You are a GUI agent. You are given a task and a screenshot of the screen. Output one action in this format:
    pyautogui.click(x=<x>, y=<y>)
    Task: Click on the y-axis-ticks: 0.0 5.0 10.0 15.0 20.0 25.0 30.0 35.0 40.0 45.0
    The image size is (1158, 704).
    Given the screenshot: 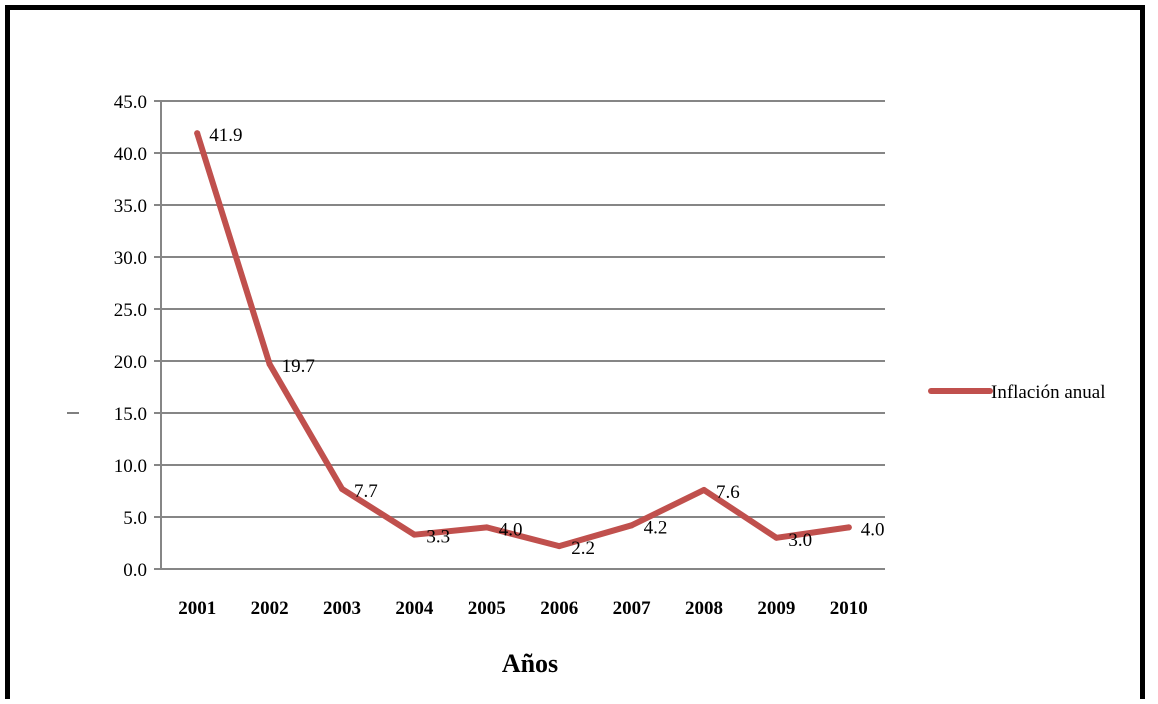 What is the action you would take?
    pyautogui.click(x=130, y=336)
    